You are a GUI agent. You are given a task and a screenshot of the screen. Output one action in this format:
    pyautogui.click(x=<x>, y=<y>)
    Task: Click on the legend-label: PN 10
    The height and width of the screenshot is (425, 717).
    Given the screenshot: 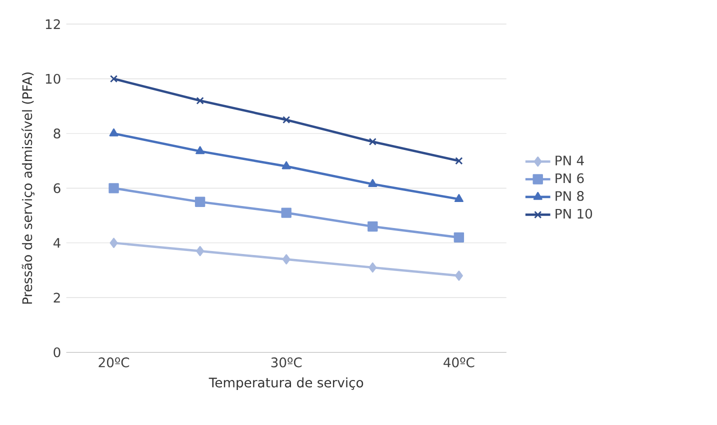 What is the action you would take?
    pyautogui.click(x=574, y=213)
    